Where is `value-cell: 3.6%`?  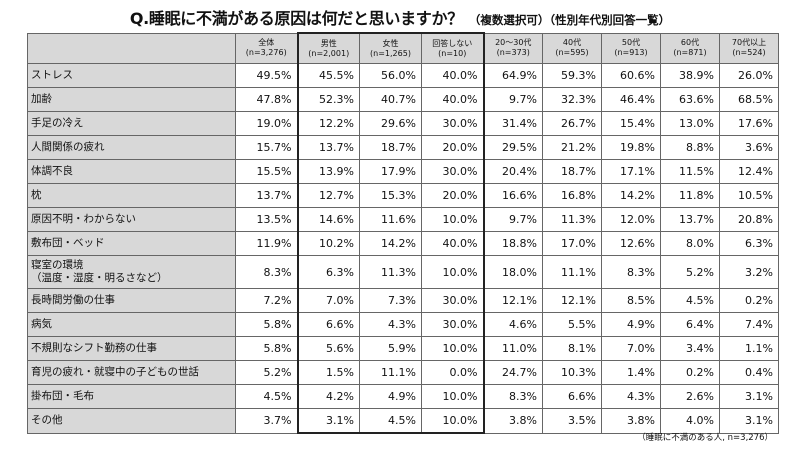
value-cell: 3.6% is located at coordinates (749, 147).